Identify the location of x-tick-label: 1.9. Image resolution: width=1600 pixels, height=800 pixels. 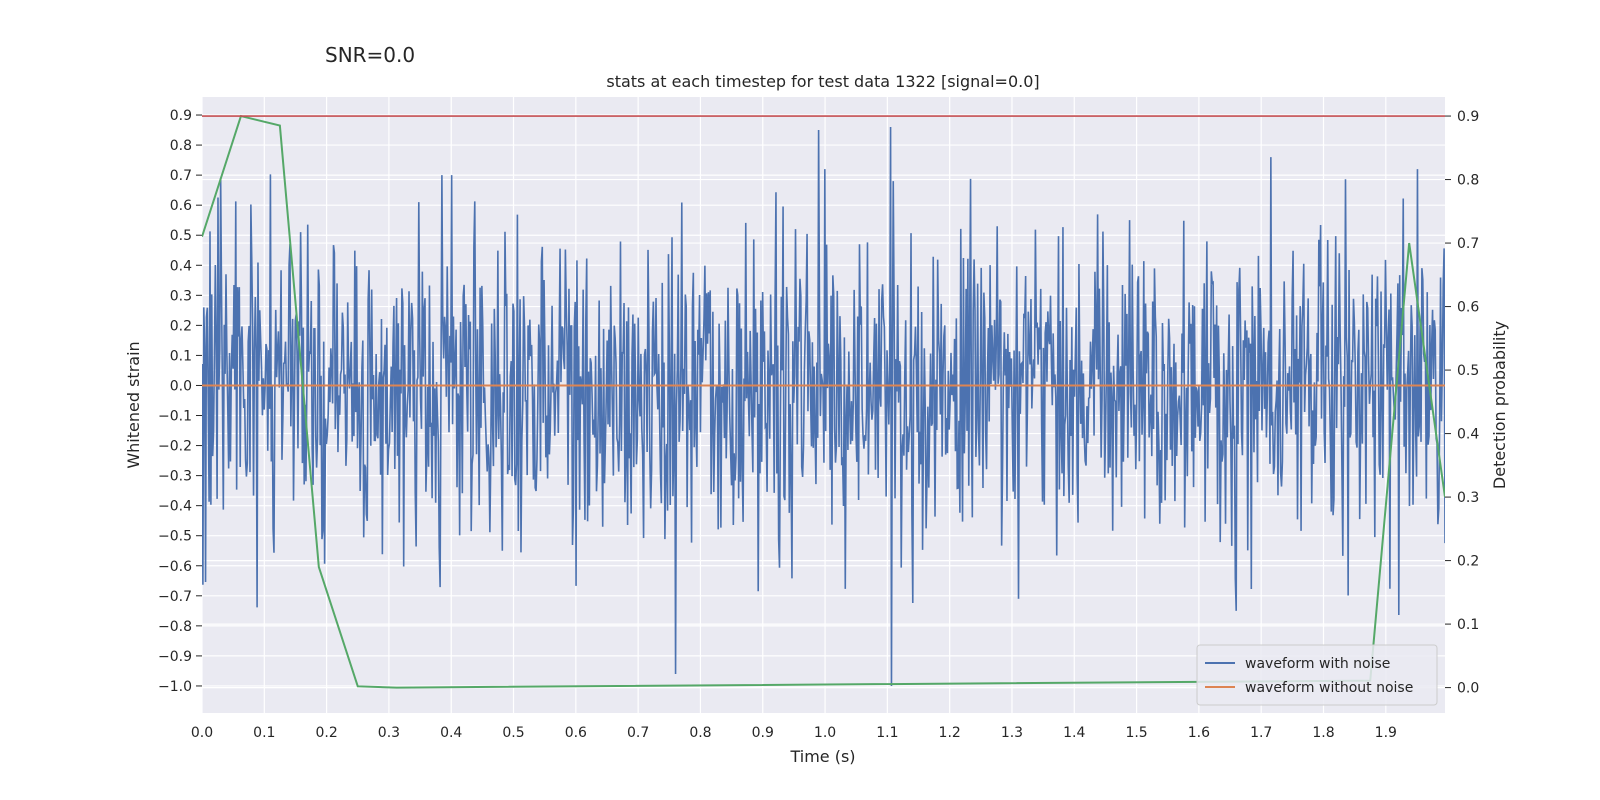
(1386, 733).